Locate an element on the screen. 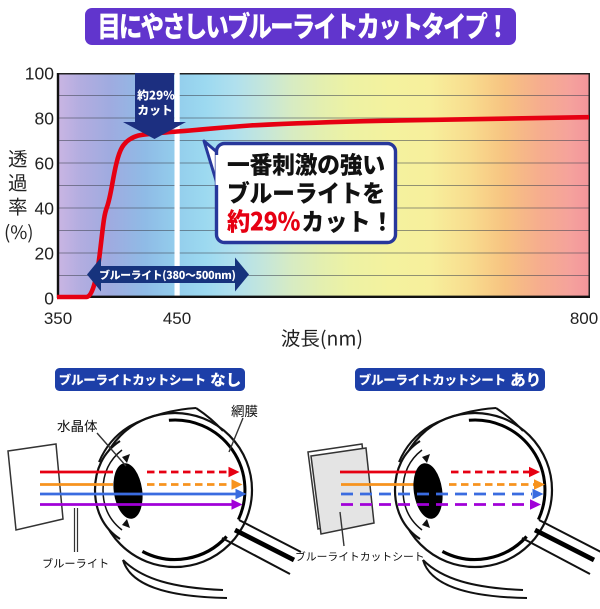  svg-text: 800 is located at coordinates (584, 318).